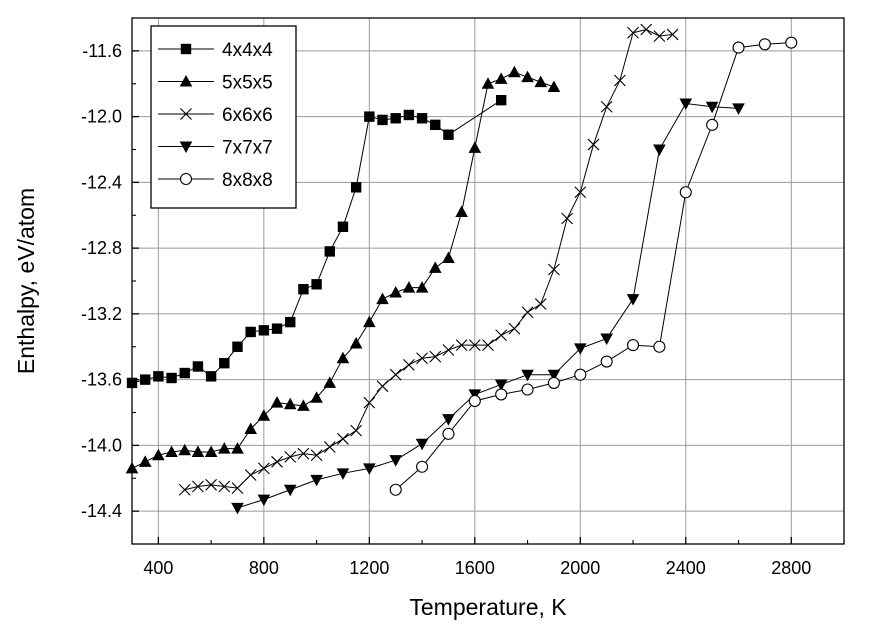 Image resolution: width=882 pixels, height=624 pixels. What do you see at coordinates (215, 115) in the screenshot?
I see `legend-entry: 6x6x6` at bounding box center [215, 115].